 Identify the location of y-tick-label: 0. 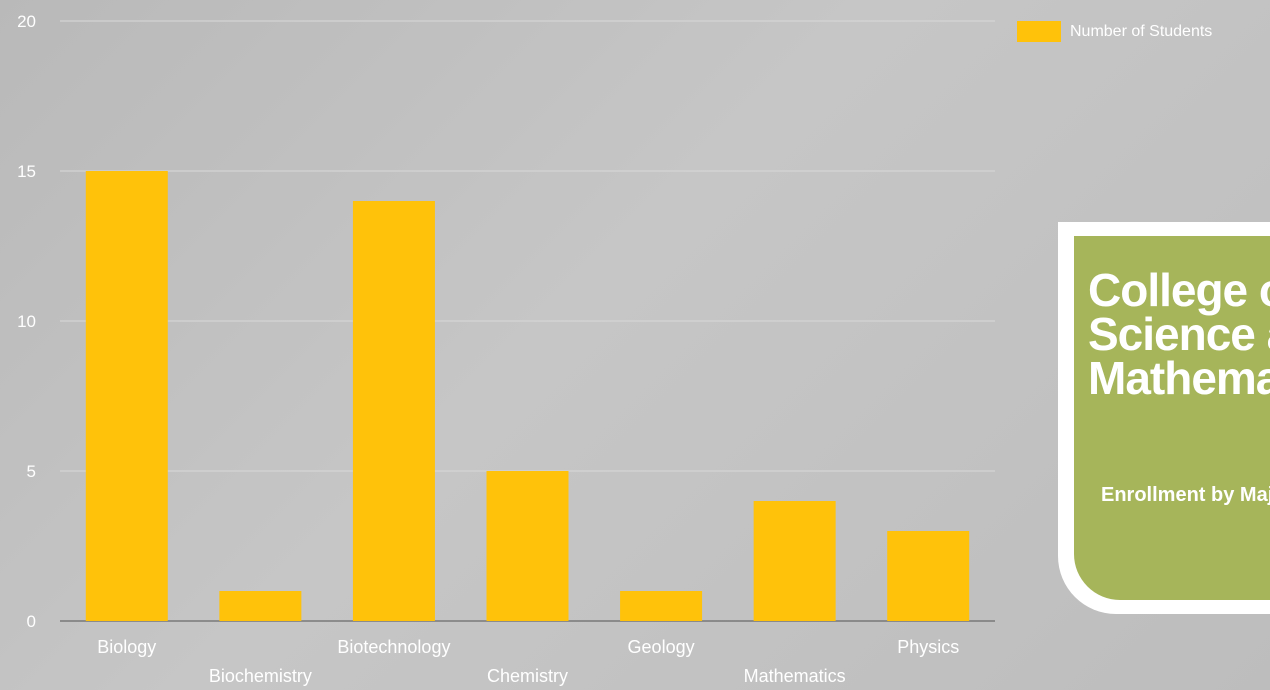
(31, 621).